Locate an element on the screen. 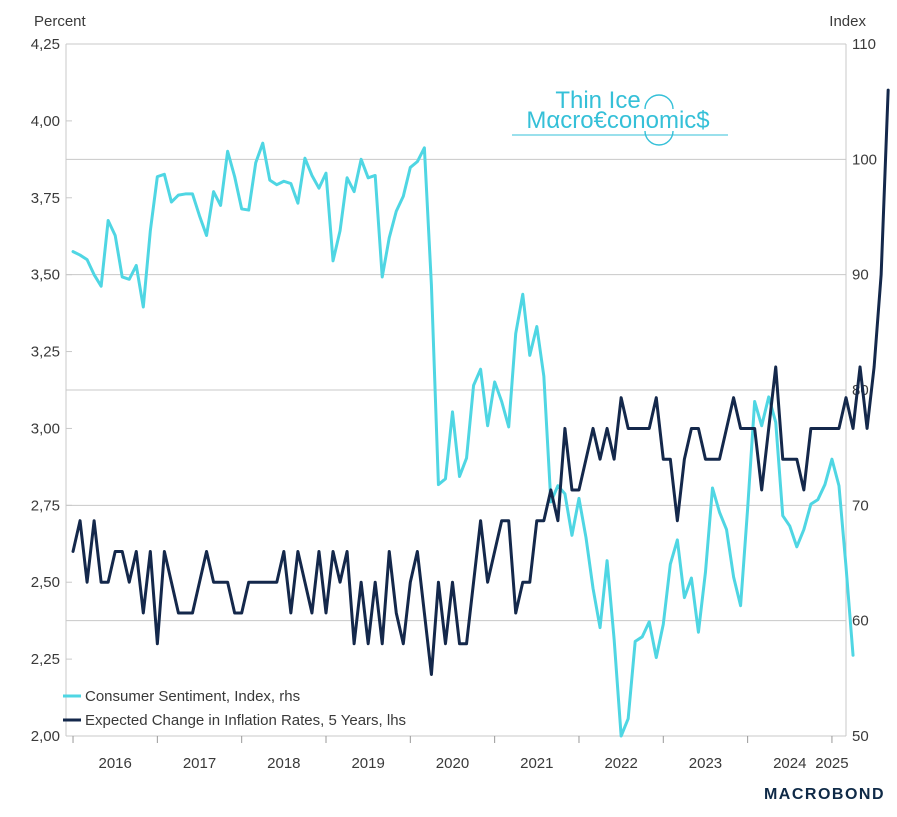 Image resolution: width=897 pixels, height=817 pixels. legend-label-consumer-sentiment: Consumer Sentiment, Index, rhs is located at coordinates (192, 696).